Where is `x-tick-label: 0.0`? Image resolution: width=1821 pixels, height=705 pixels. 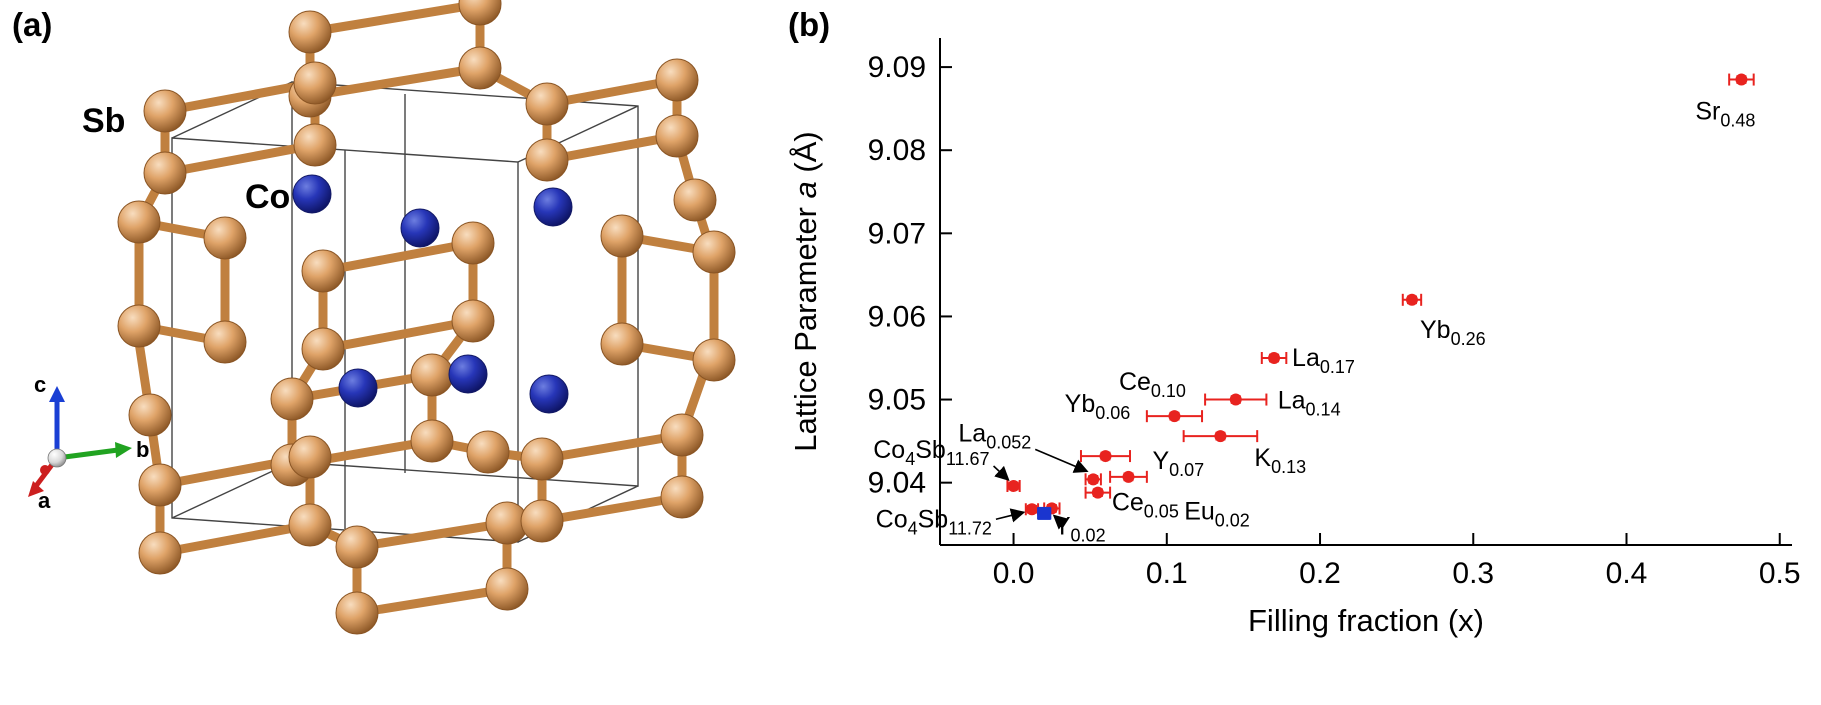 x-tick-label: 0.0 is located at coordinates (1014, 573).